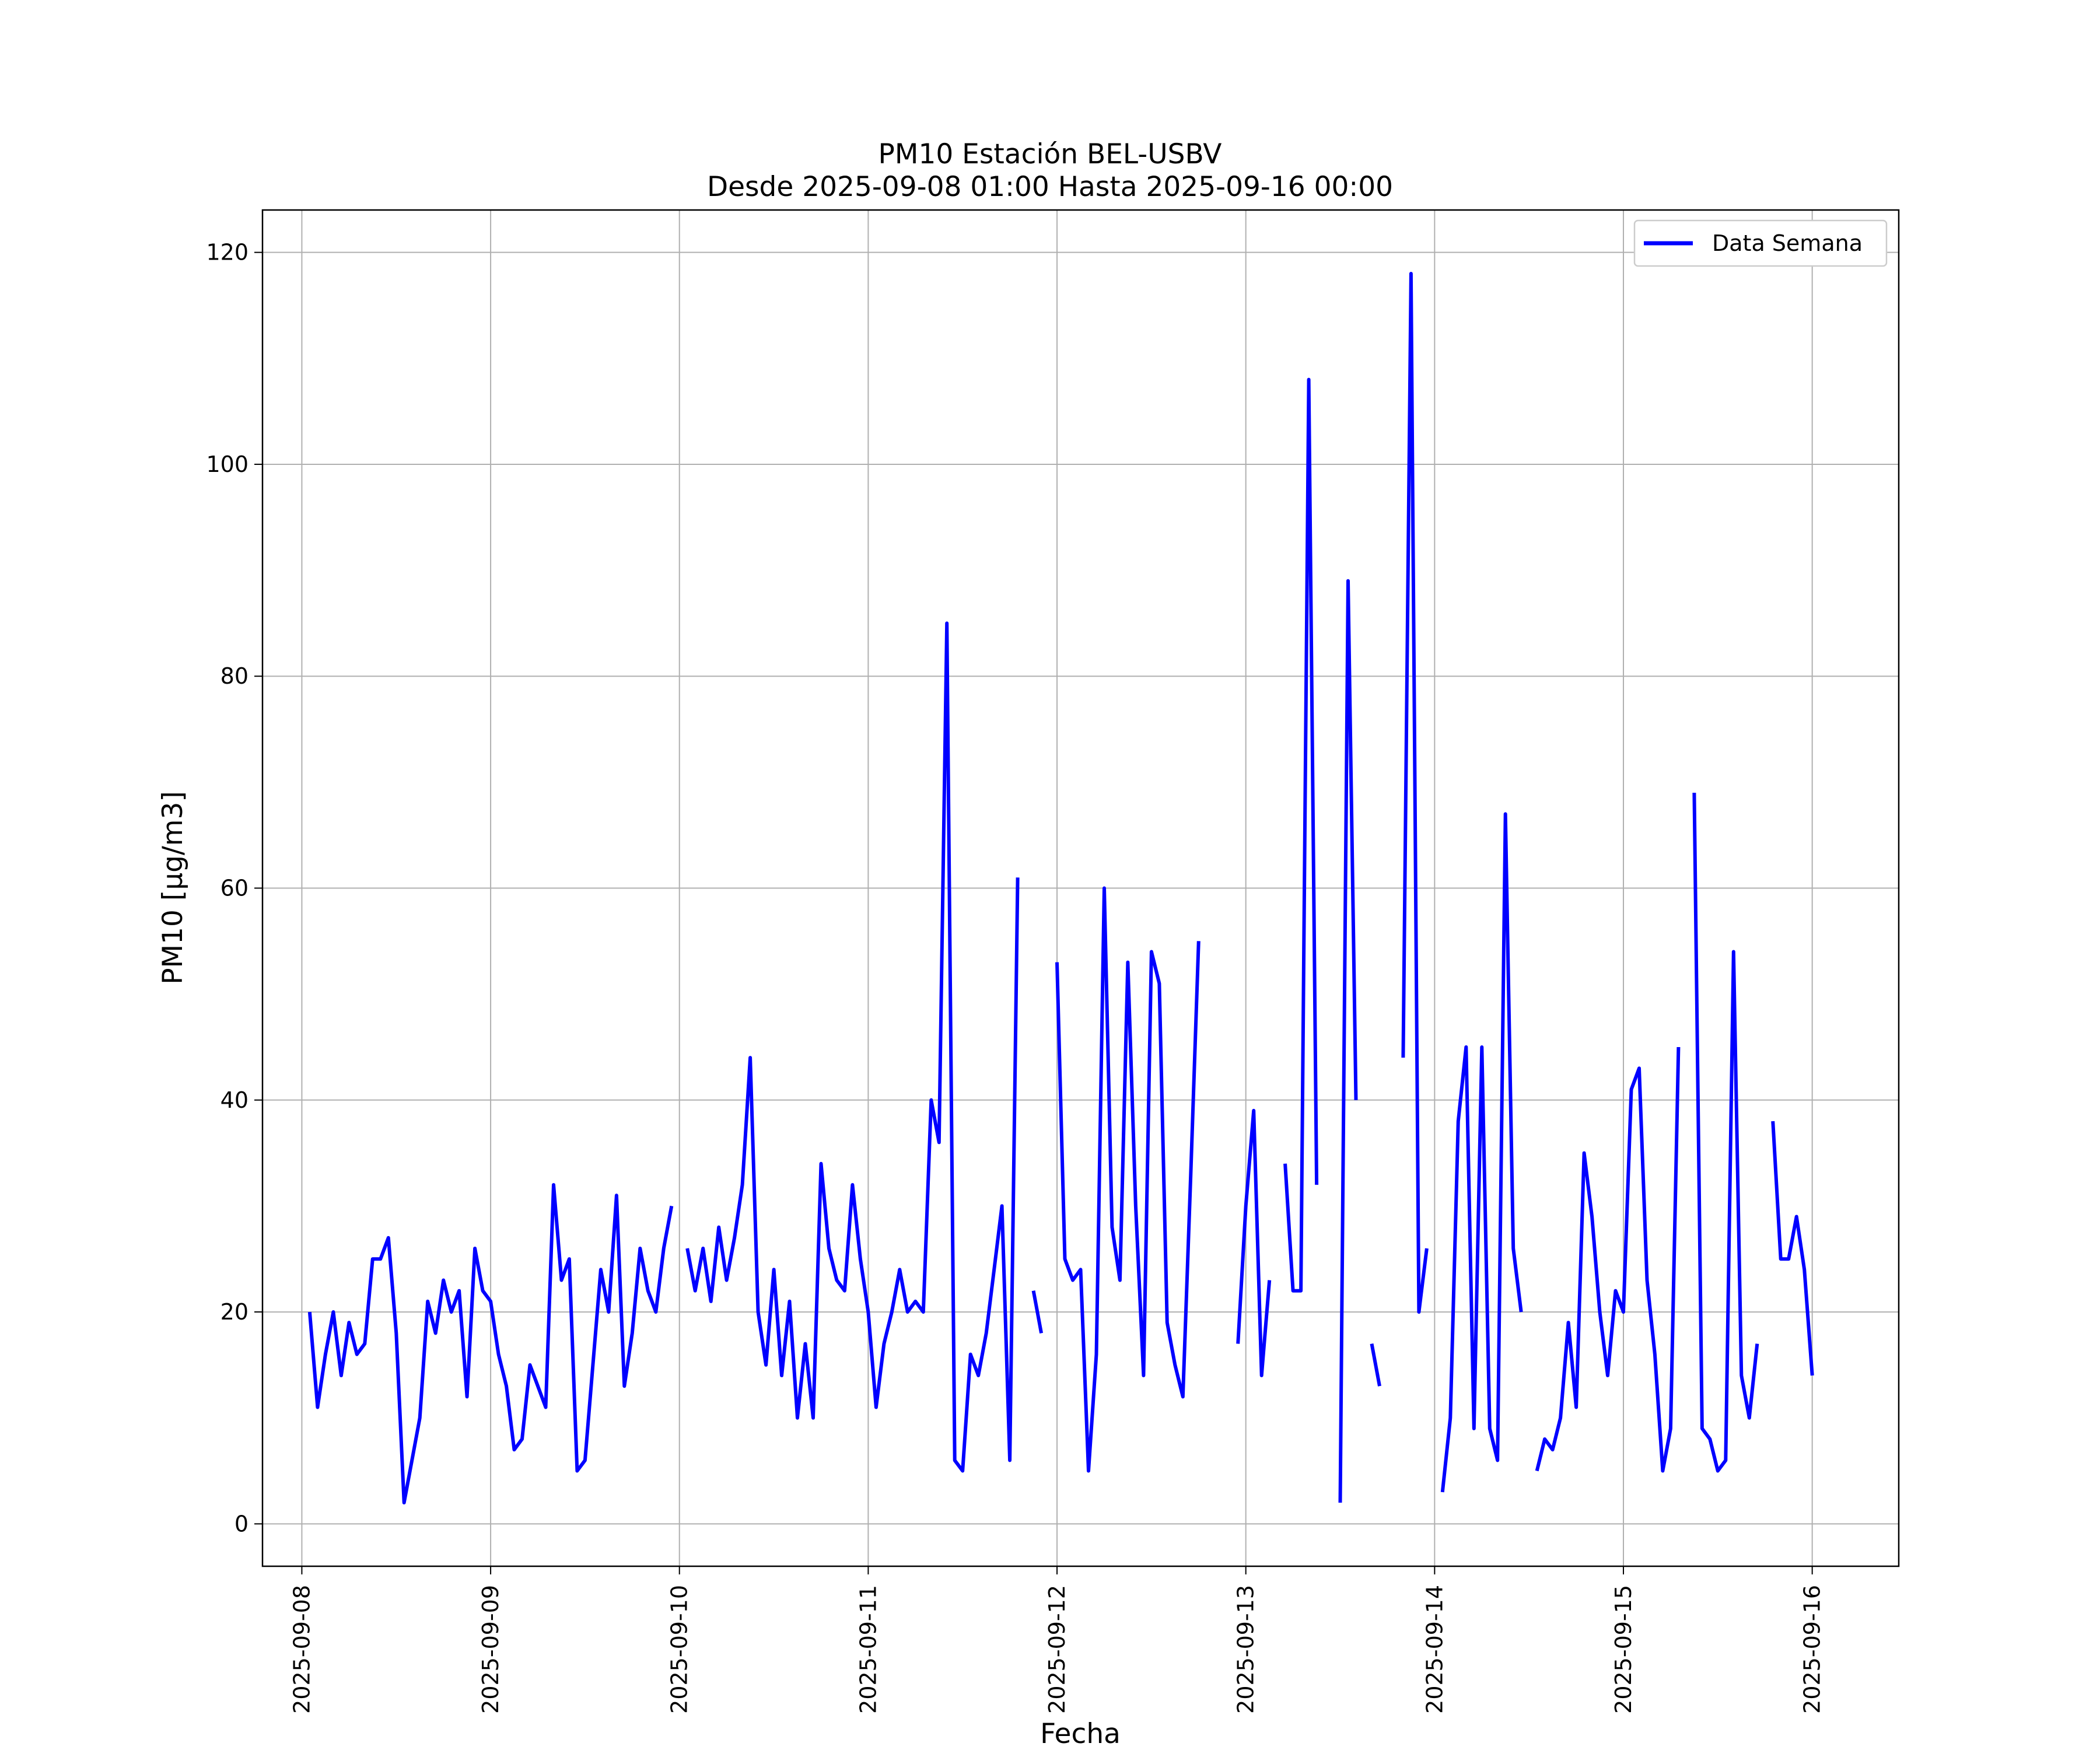 The height and width of the screenshot is (1750, 2100). What do you see at coordinates (242, 1524) in the screenshot?
I see `y-tick-label: 0` at bounding box center [242, 1524].